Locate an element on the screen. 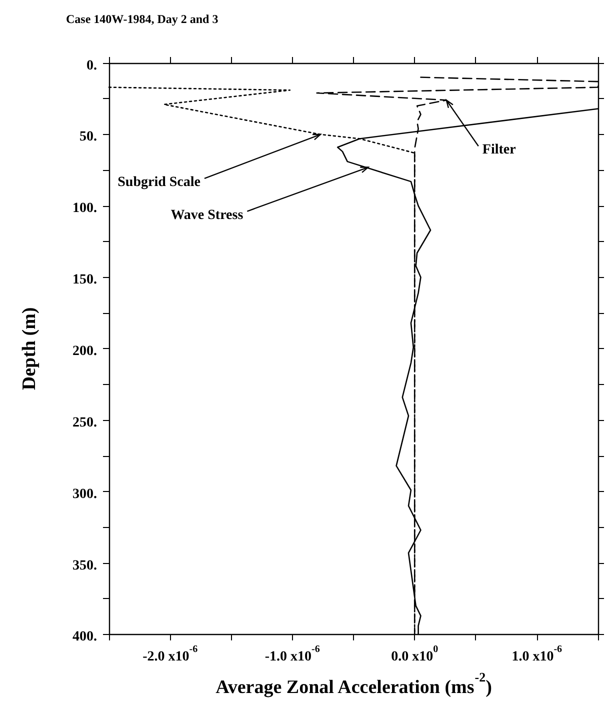 The width and height of the screenshot is (611, 702). annotation: Filter is located at coordinates (499, 150).